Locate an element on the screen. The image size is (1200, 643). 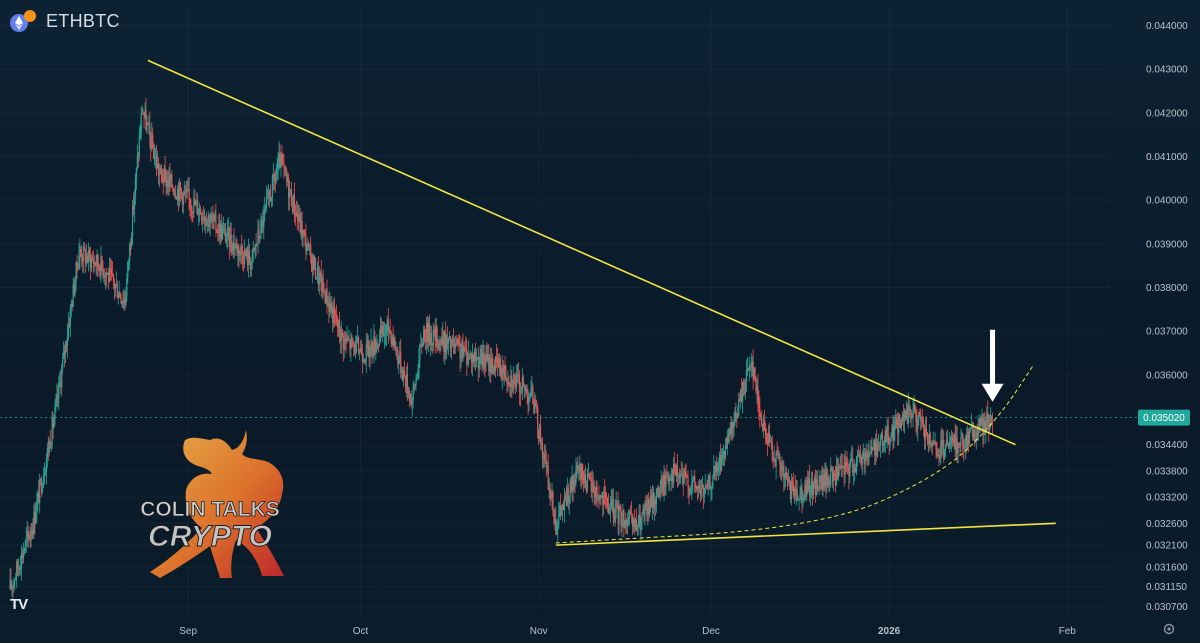
time-axis: Sep Oct Nov Dec 2026 Feb is located at coordinates (627, 631).